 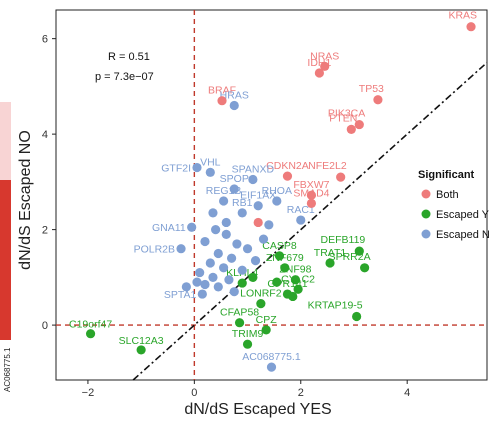 I want to click on point-label: NFE2L2, so click(x=327, y=166).